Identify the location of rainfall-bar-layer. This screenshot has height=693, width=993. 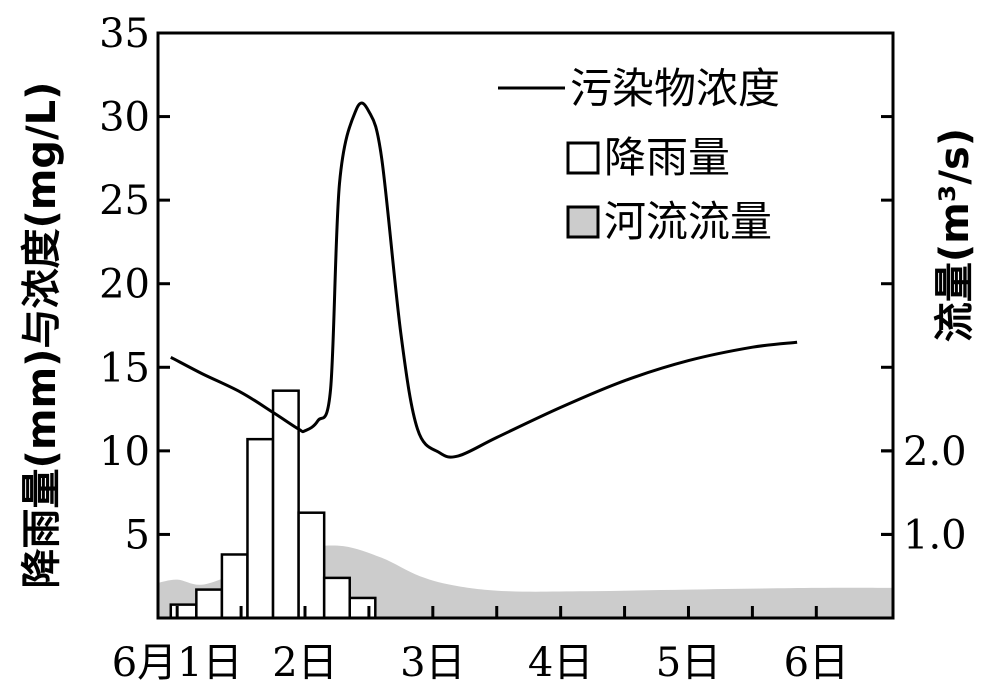
(273, 504).